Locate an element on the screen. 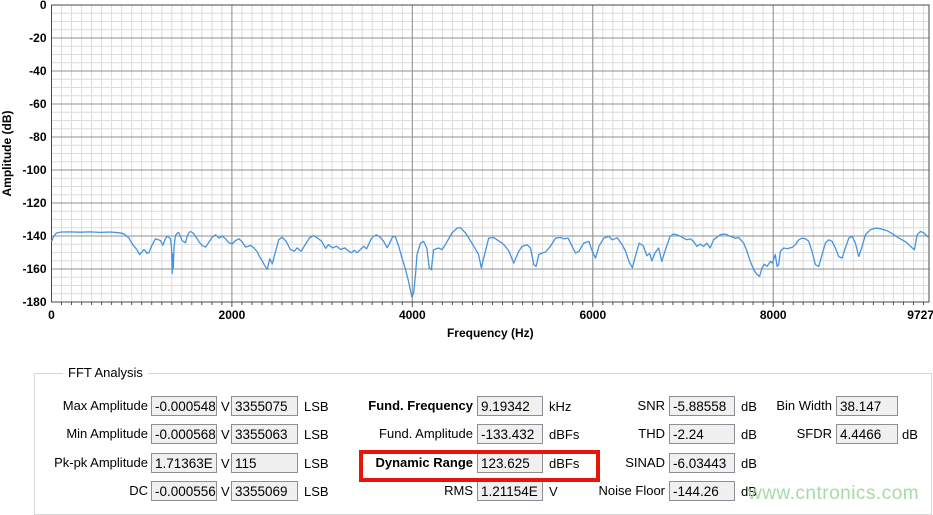  rms-unit: V is located at coordinates (553, 491).